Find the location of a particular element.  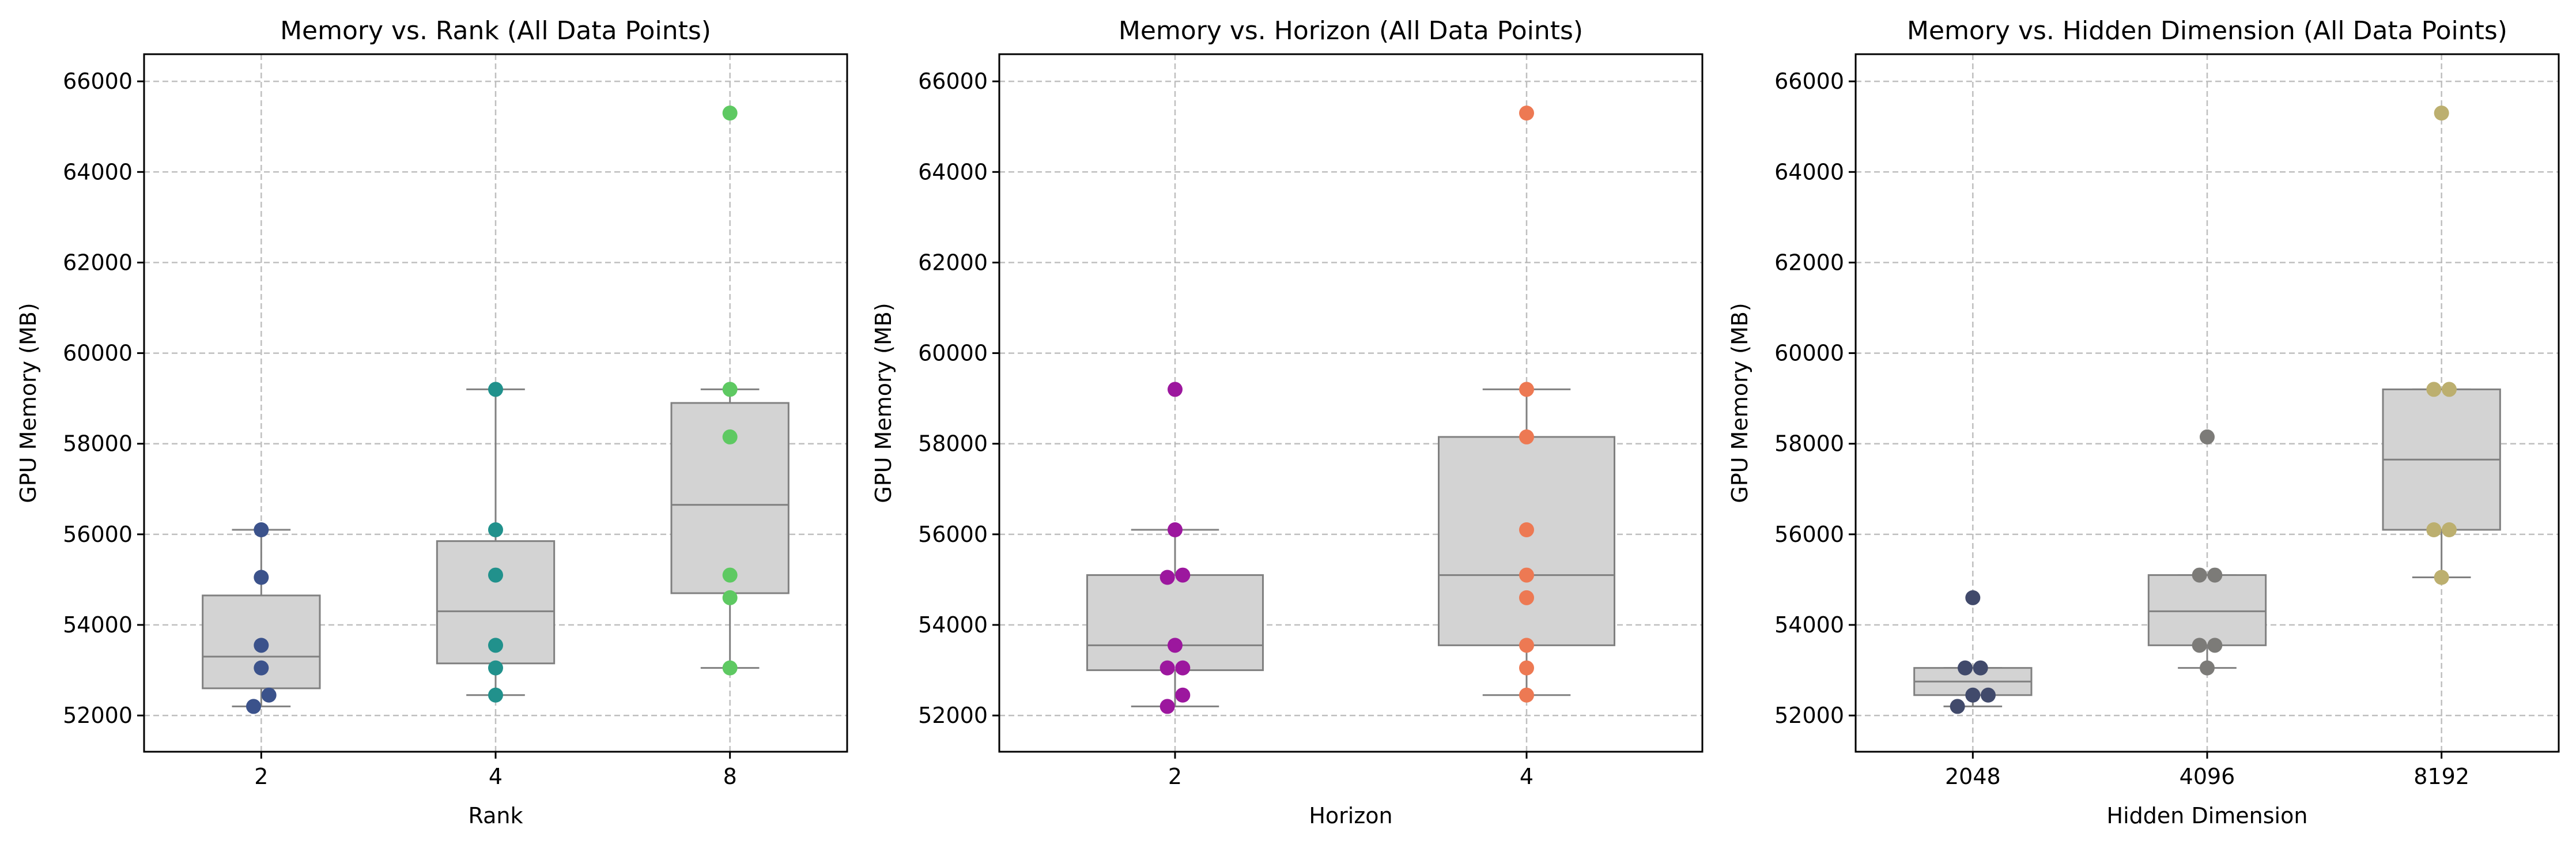

x-tick-label: 4096 is located at coordinates (2207, 777).